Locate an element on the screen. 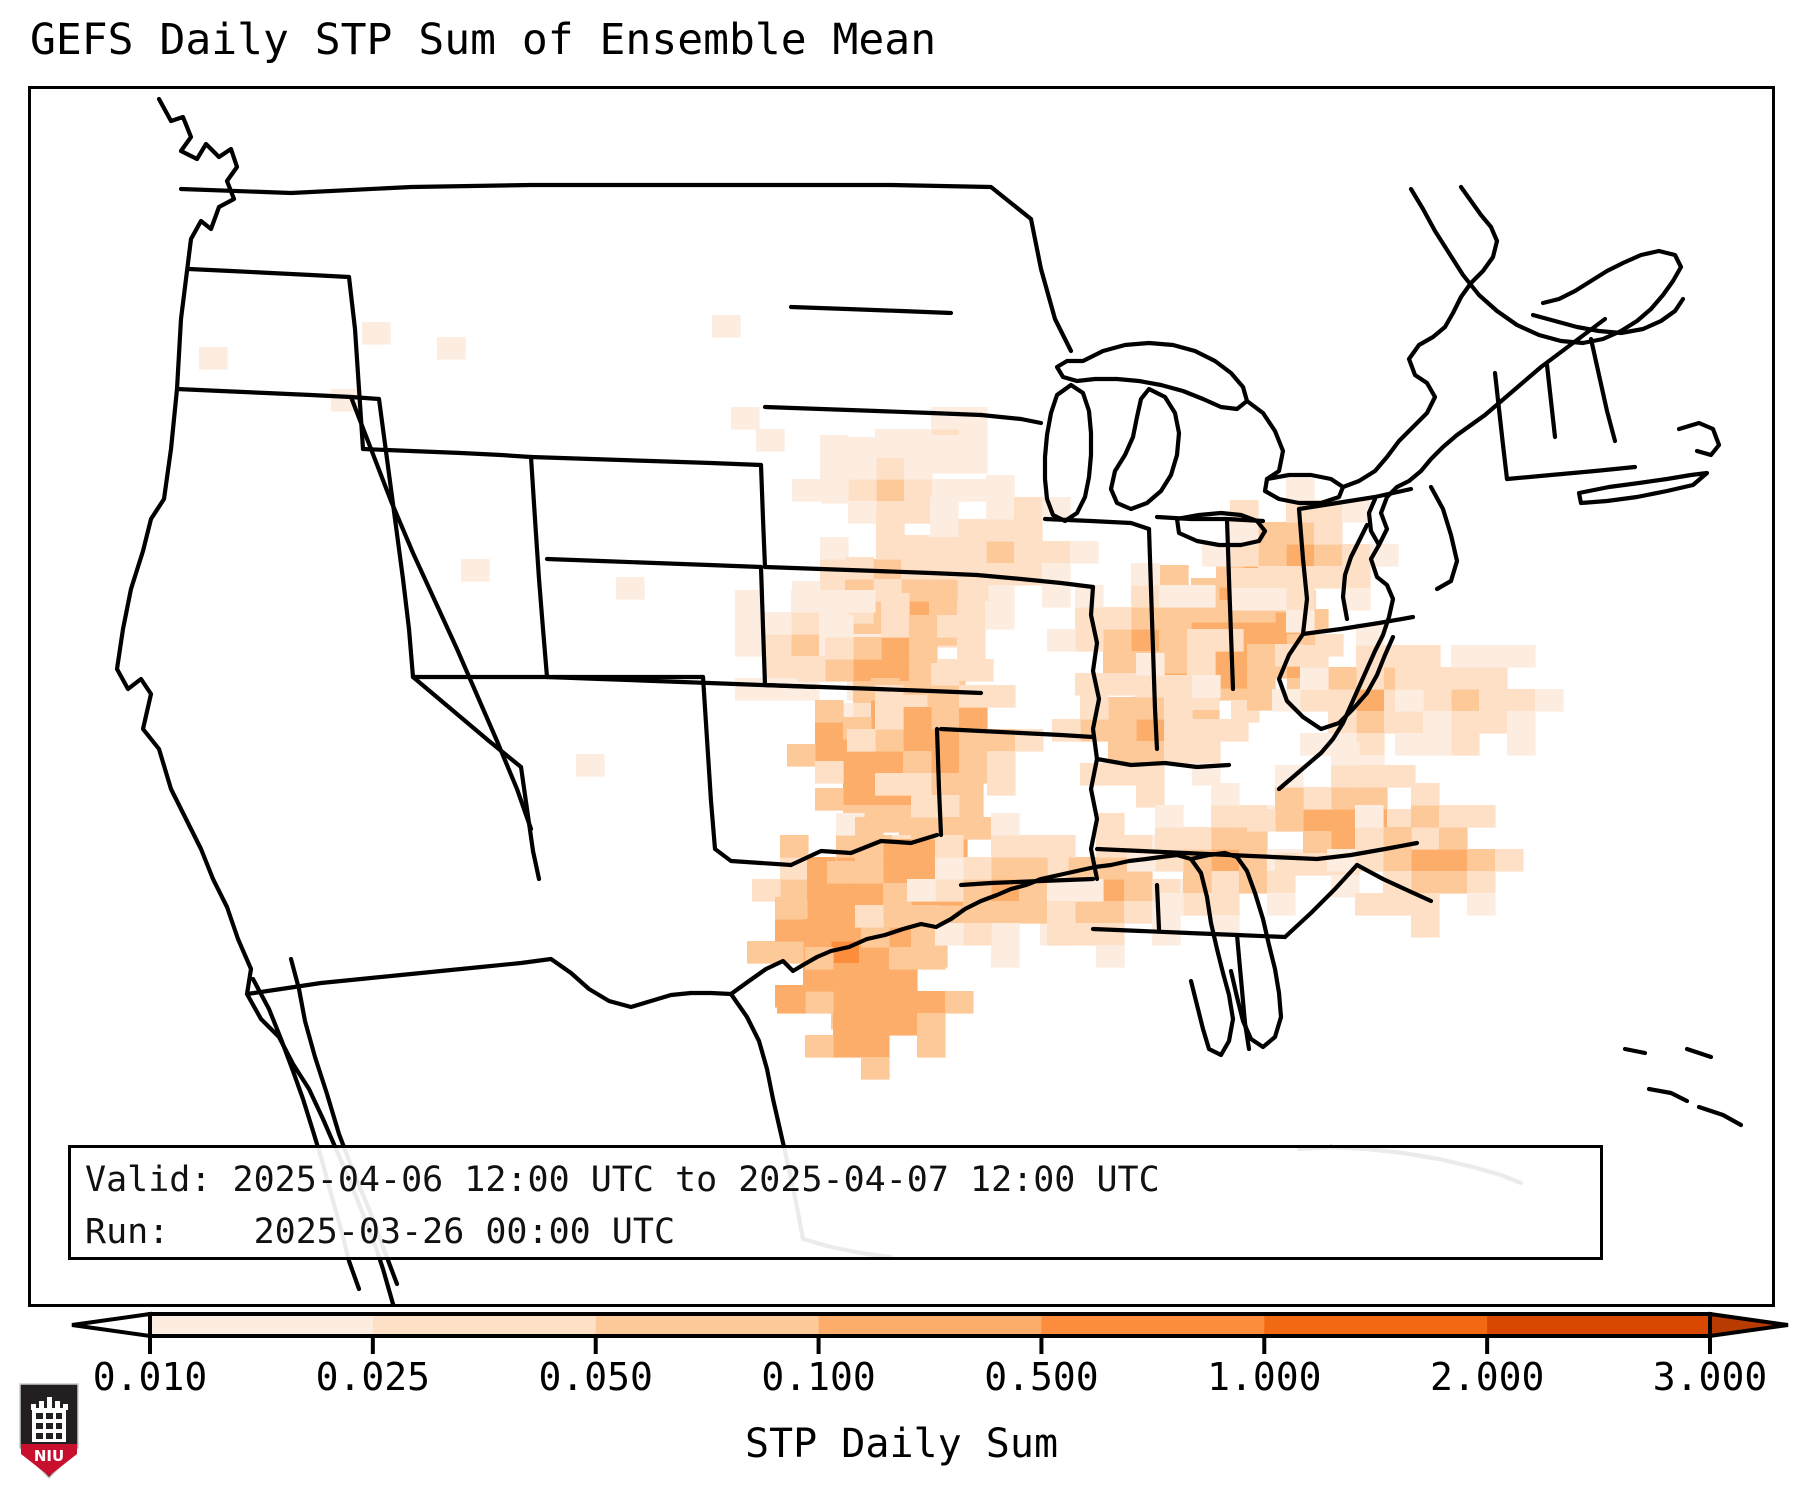  coastline-delaware-bay is located at coordinates (1374, 522).